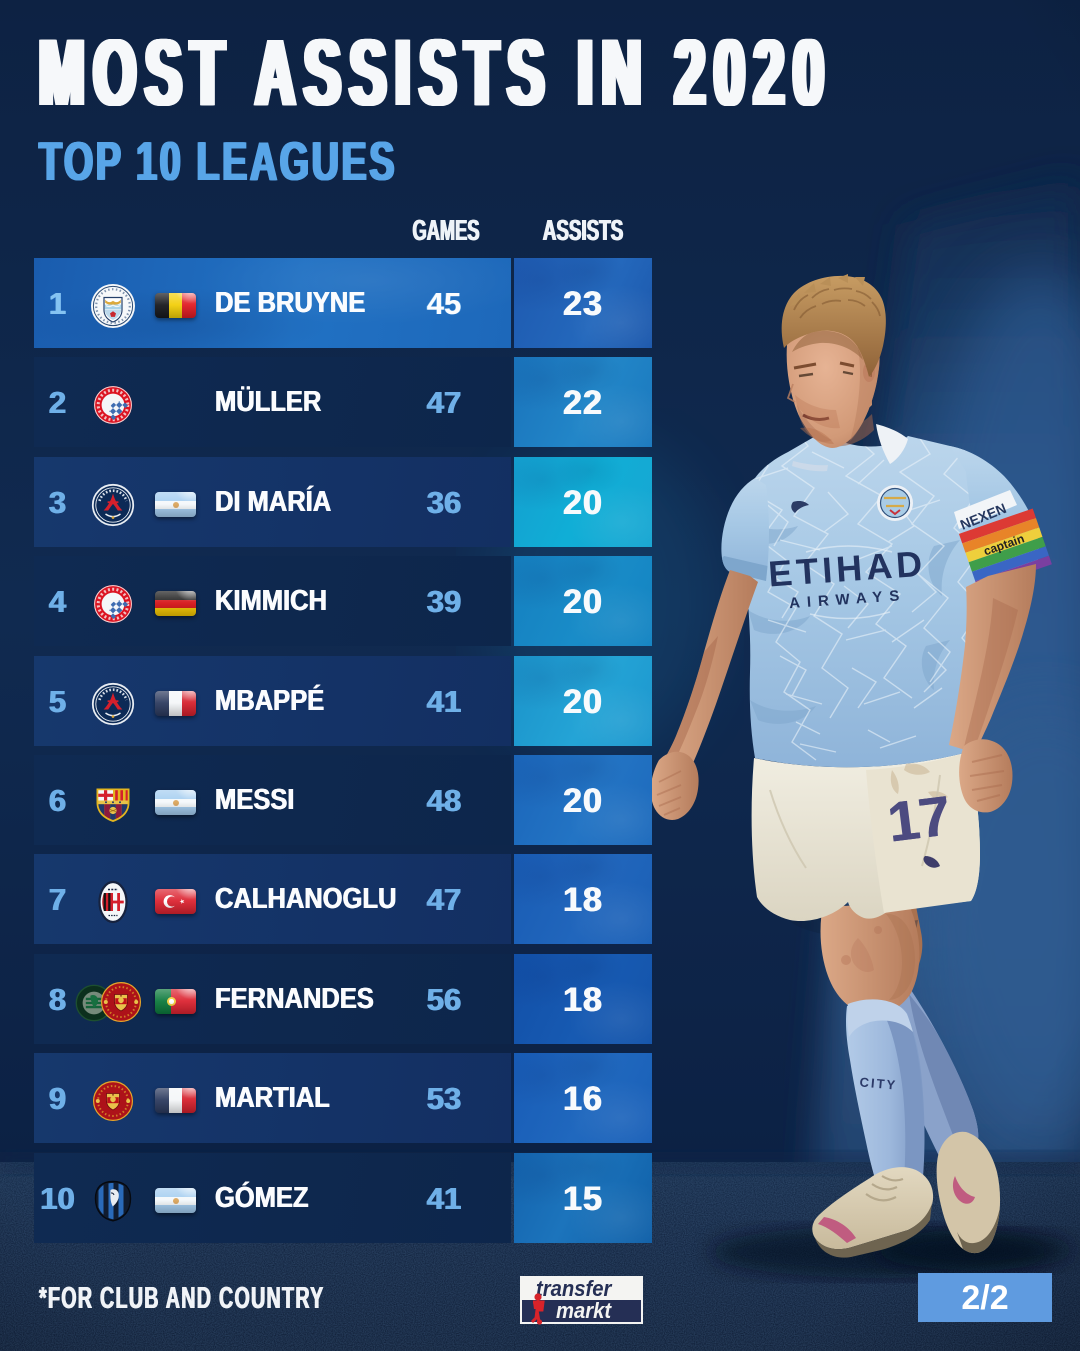 The height and width of the screenshot is (1351, 1080). What do you see at coordinates (919, 819) in the screenshot?
I see `svg-text: 17` at bounding box center [919, 819].